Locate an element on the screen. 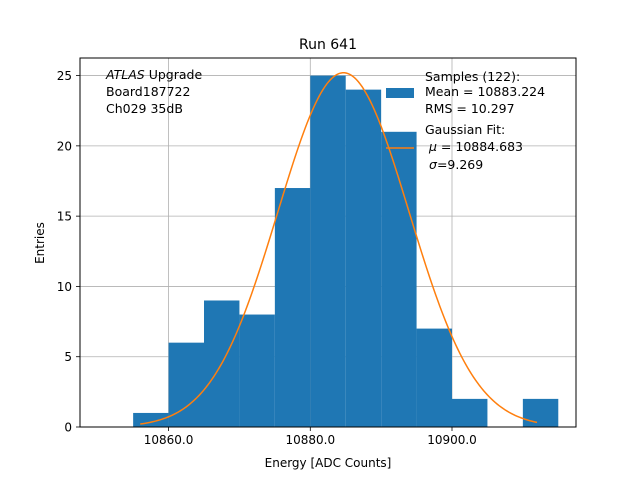 The height and width of the screenshot is (480, 640). y-tick-label: 15 is located at coordinates (64, 217).